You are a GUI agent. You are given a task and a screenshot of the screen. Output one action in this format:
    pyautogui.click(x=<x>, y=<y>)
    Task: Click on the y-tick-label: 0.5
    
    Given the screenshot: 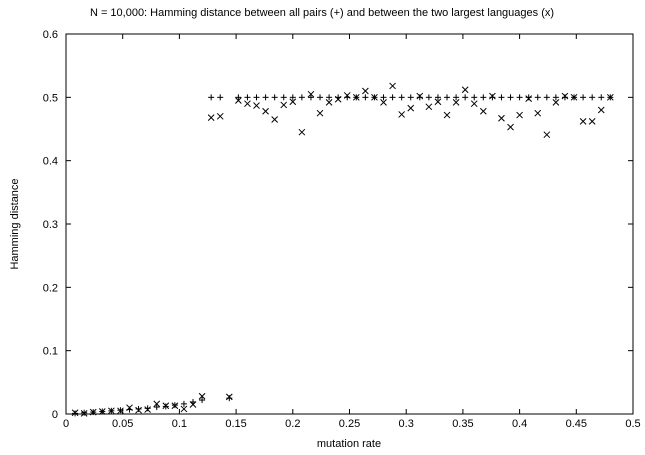 What is the action you would take?
    pyautogui.click(x=50, y=98)
    